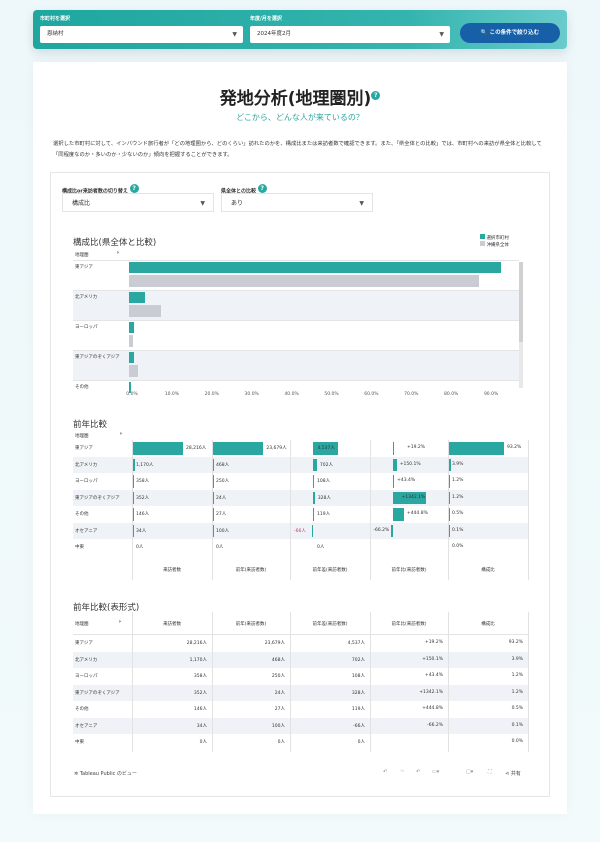 The height and width of the screenshot is (842, 600). Describe the element at coordinates (300, 692) in the screenshot. I see `table-row` at that location.